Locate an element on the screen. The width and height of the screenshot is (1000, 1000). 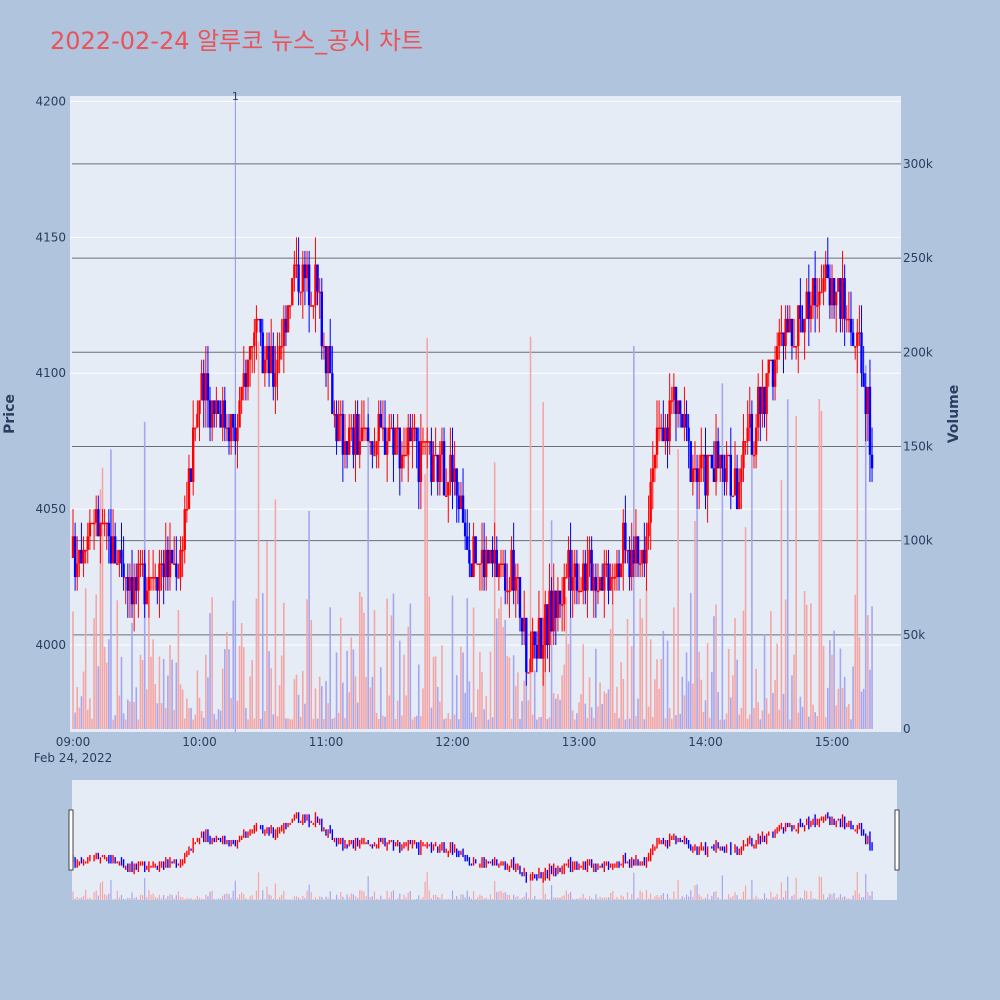
price-tick-label: 4150 is located at coordinates (50, 237).